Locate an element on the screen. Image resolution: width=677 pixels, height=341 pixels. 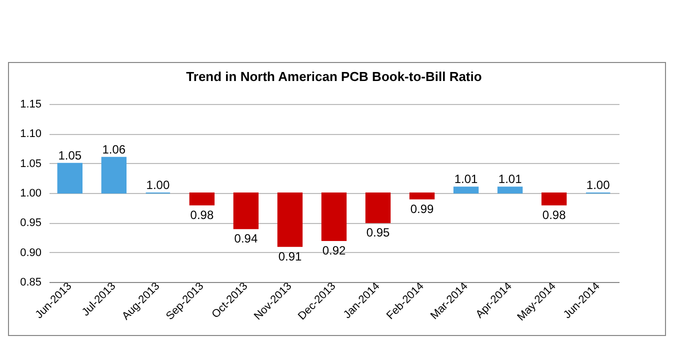
data-label: 0.99 is located at coordinates (422, 209).